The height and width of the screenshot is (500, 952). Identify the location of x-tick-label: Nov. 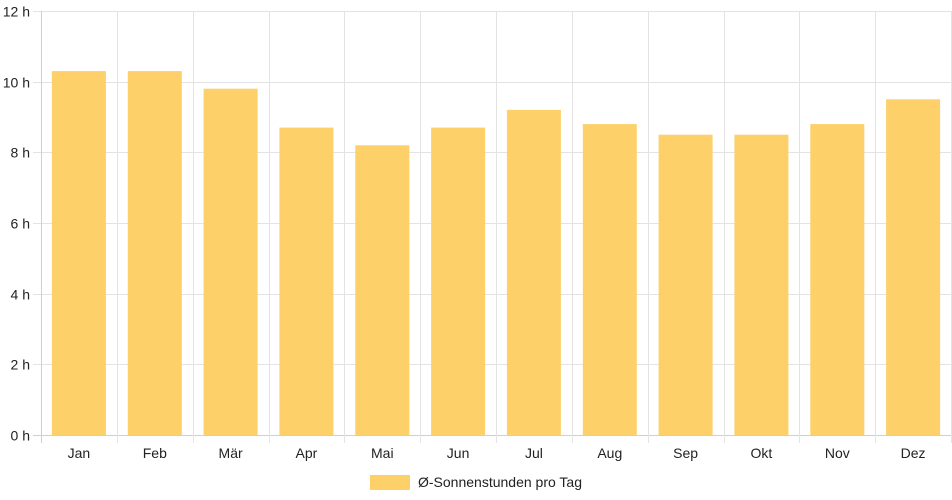
(837, 453).